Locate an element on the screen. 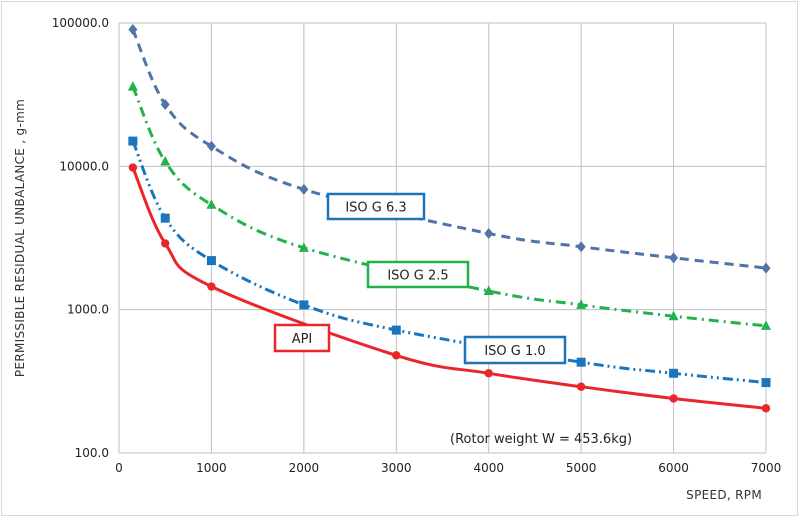 The height and width of the screenshot is (518, 800). x-tick-label: 2000 is located at coordinates (304, 468).